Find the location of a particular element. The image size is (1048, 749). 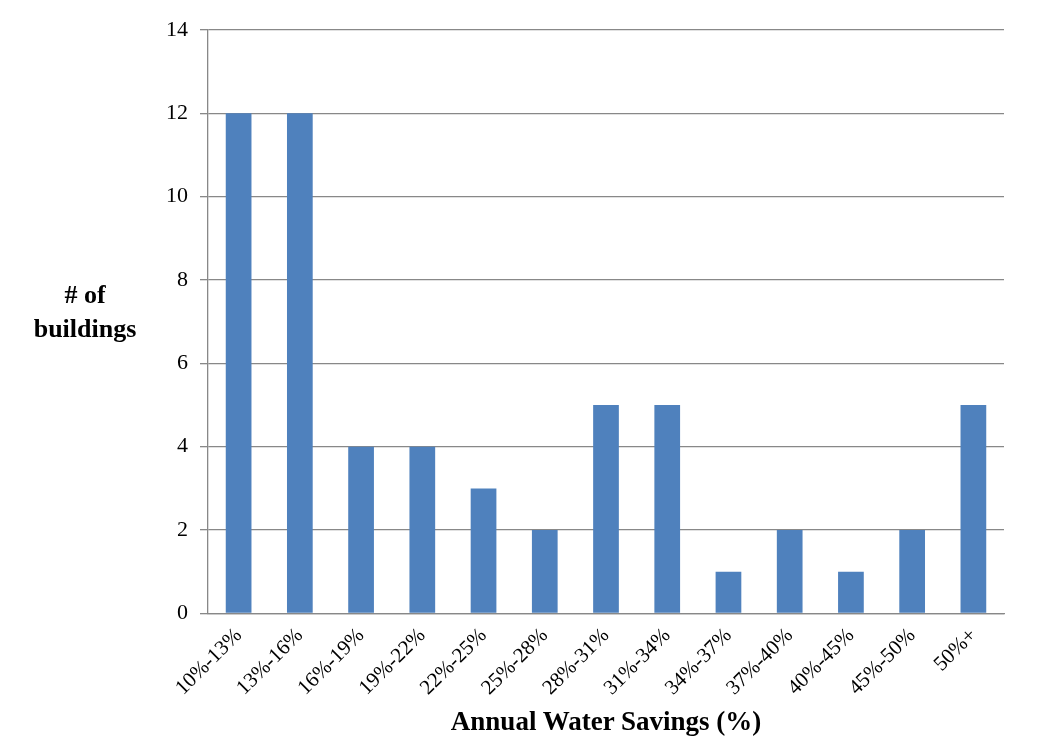

y-tick-label: 0 is located at coordinates (182, 612).